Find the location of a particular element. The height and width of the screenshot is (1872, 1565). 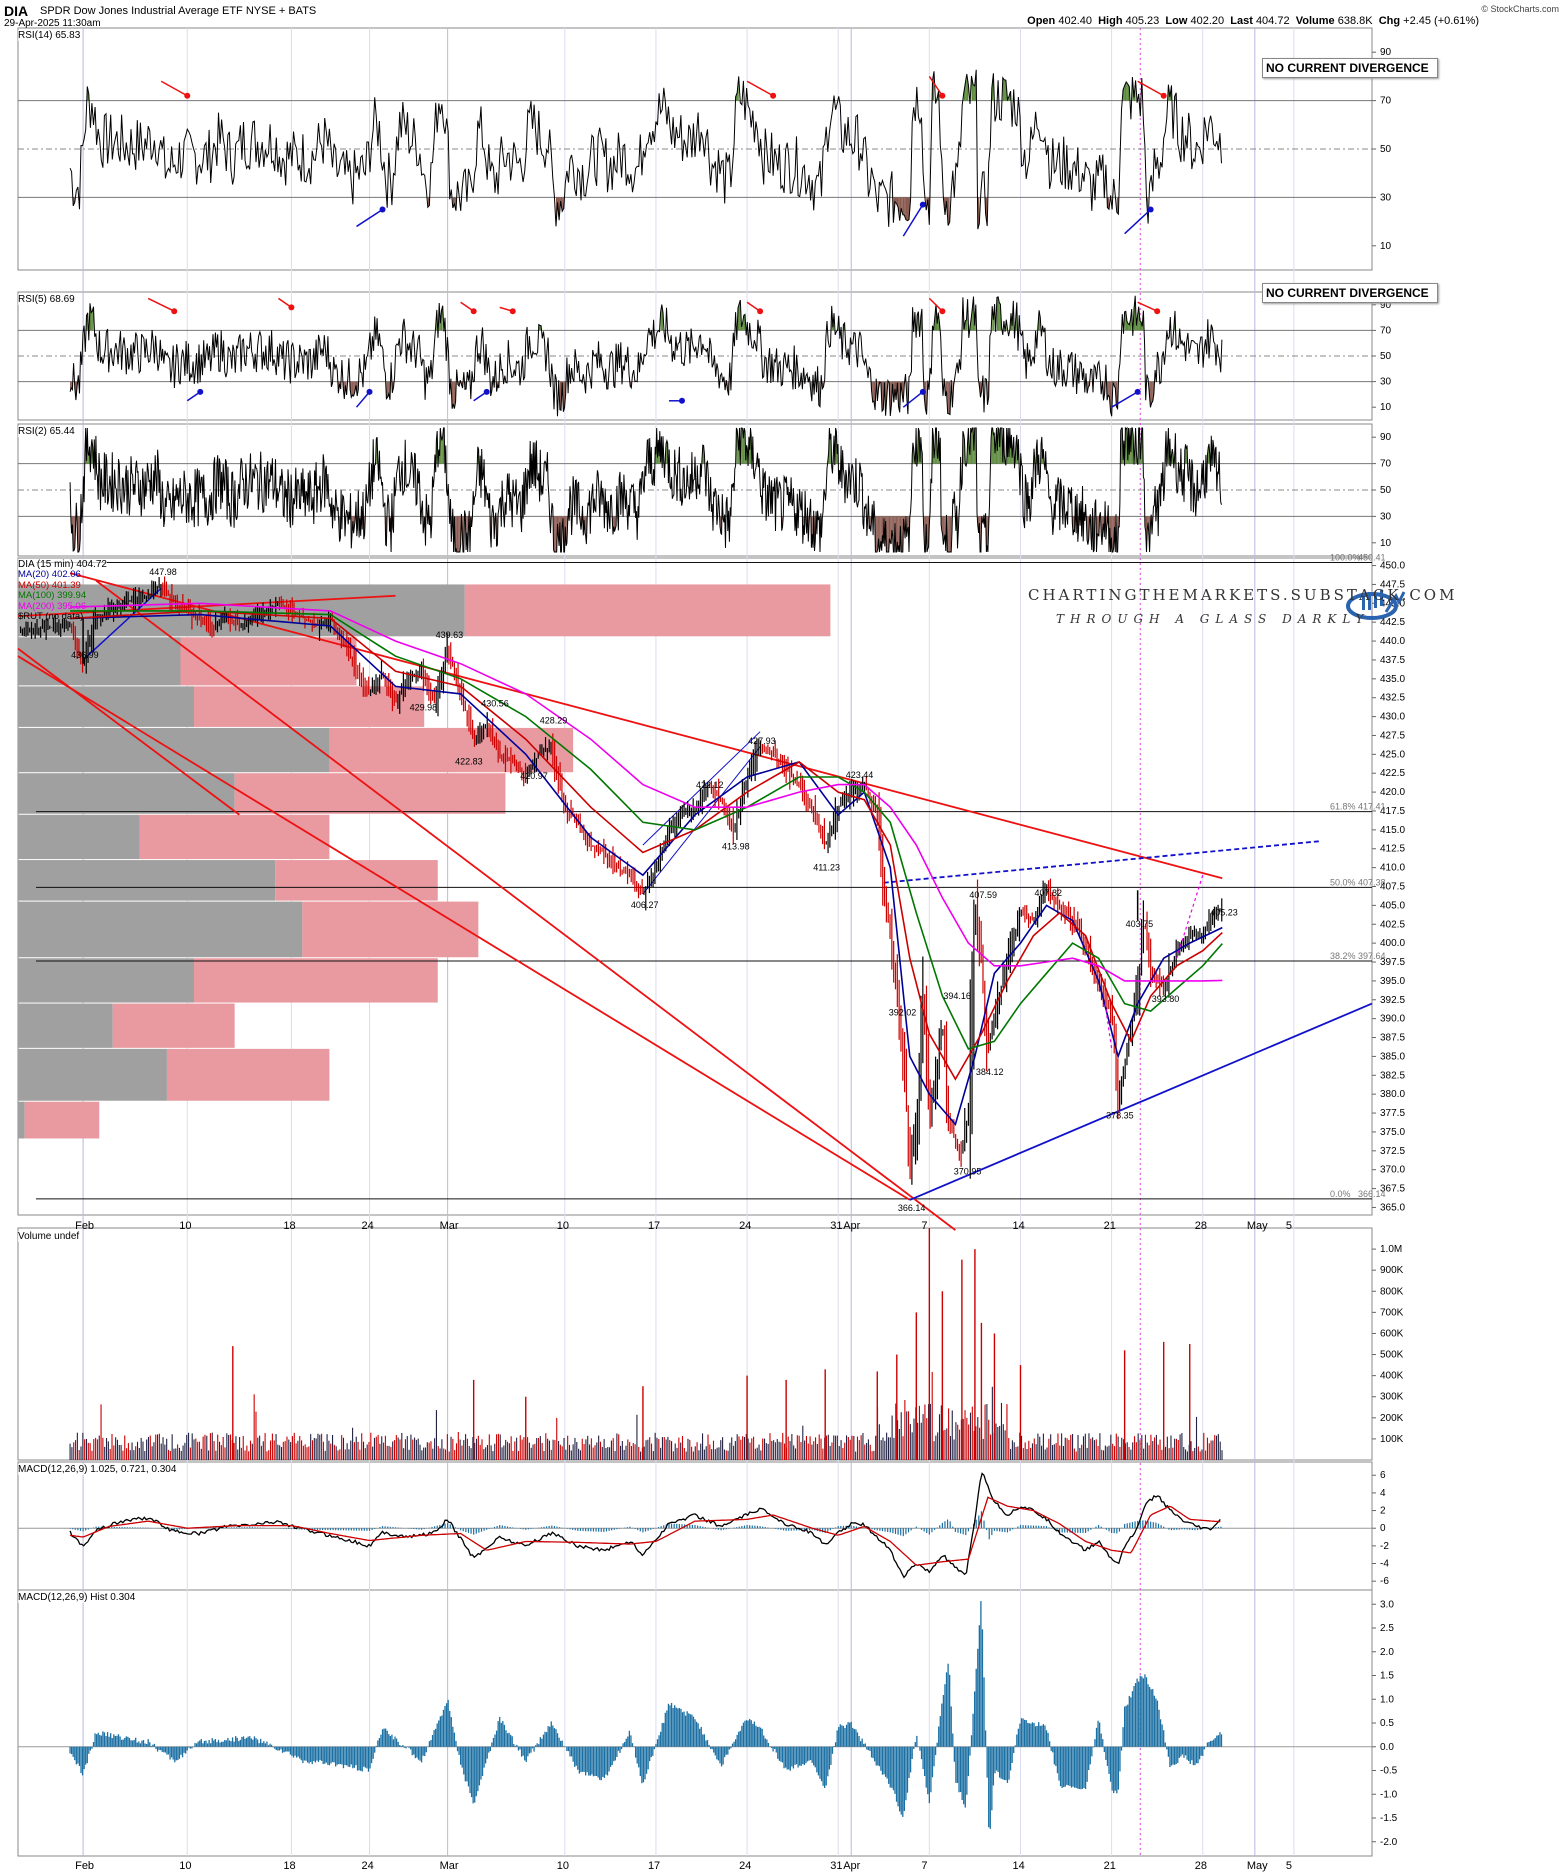

blue-resistance-trendline is located at coordinates (1102, 862).